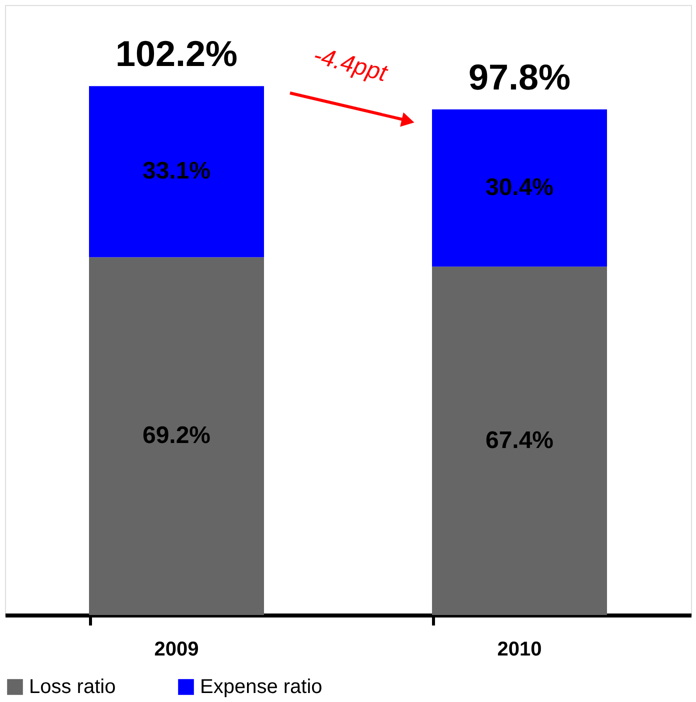 Image resolution: width=696 pixels, height=702 pixels. I want to click on data-label: 67.4%, so click(519, 440).